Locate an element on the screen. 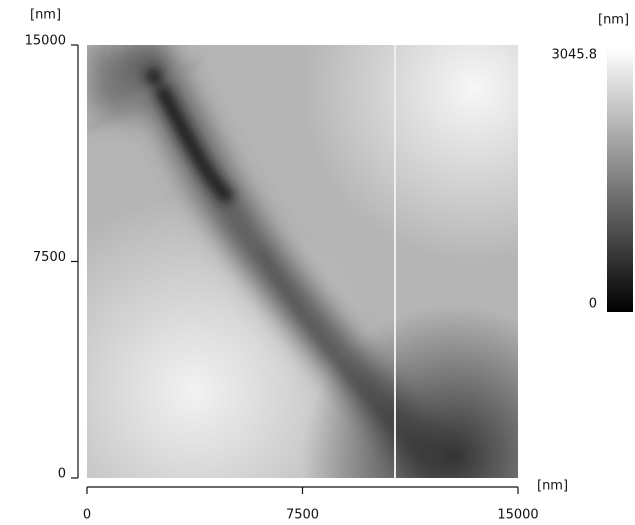 This screenshot has height=525, width=635. colorbar is located at coordinates (620, 180).